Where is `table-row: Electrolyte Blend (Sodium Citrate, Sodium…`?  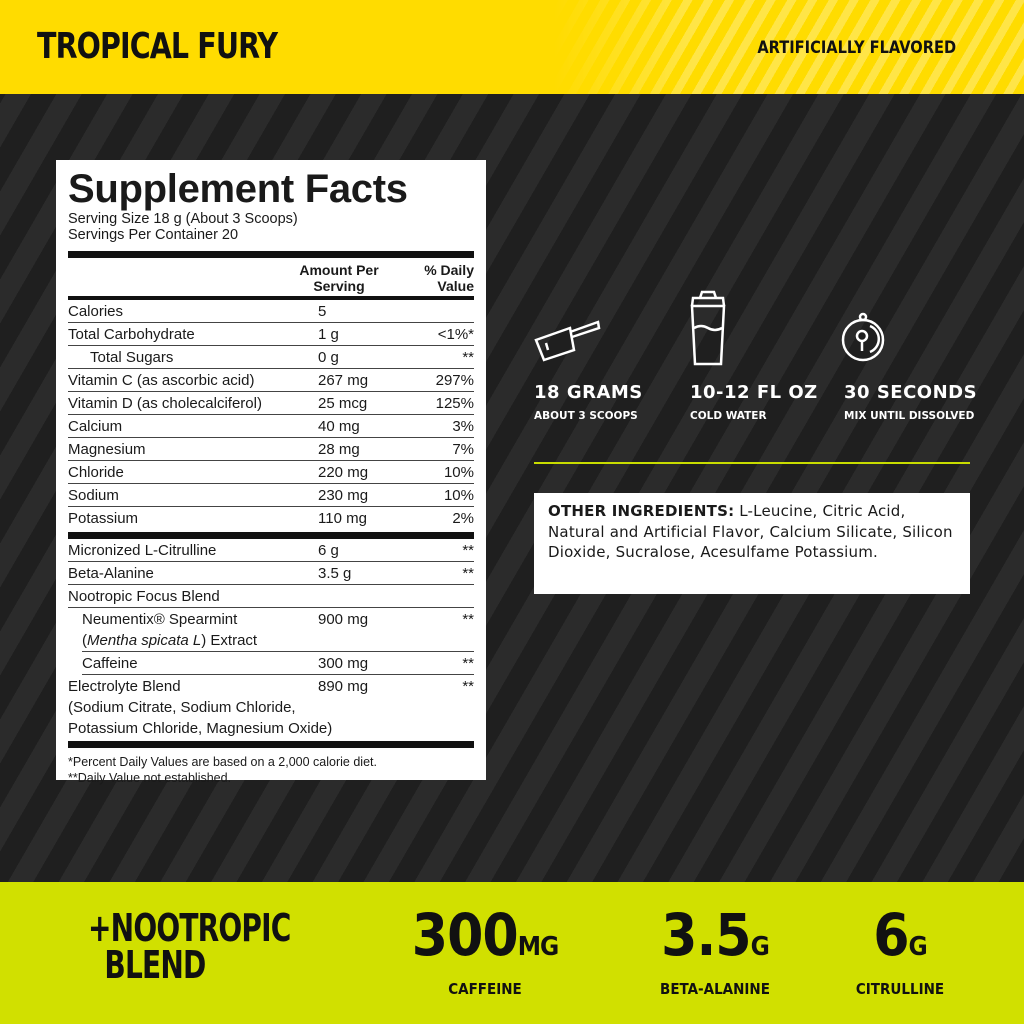
table-row: Electrolyte Blend (Sodium Citrate, Sodium… is located at coordinates (271, 707).